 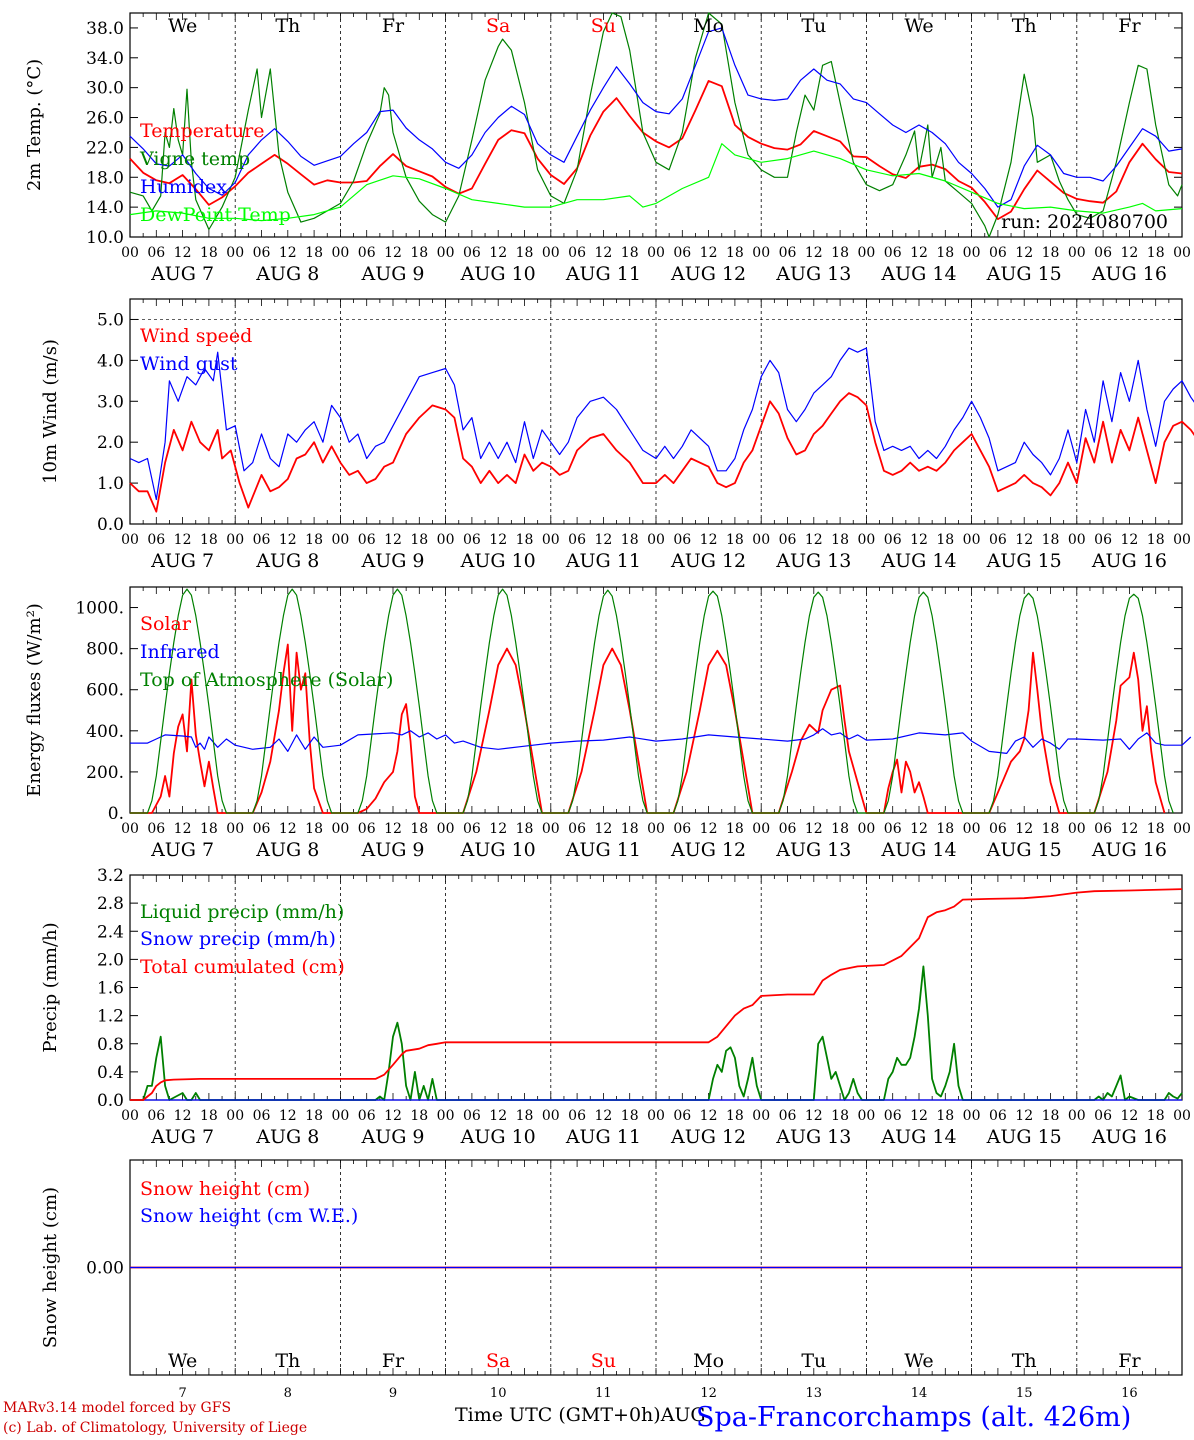 I want to click on wind-frame, so click(x=656, y=411).